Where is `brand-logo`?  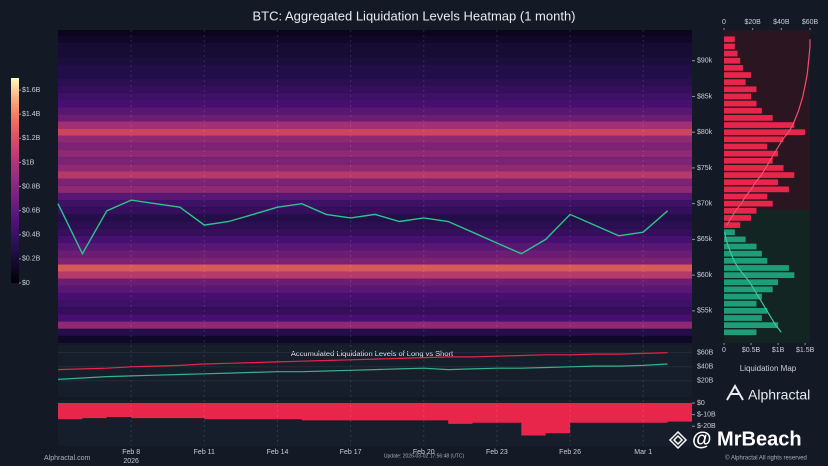
brand-logo is located at coordinates (735, 392).